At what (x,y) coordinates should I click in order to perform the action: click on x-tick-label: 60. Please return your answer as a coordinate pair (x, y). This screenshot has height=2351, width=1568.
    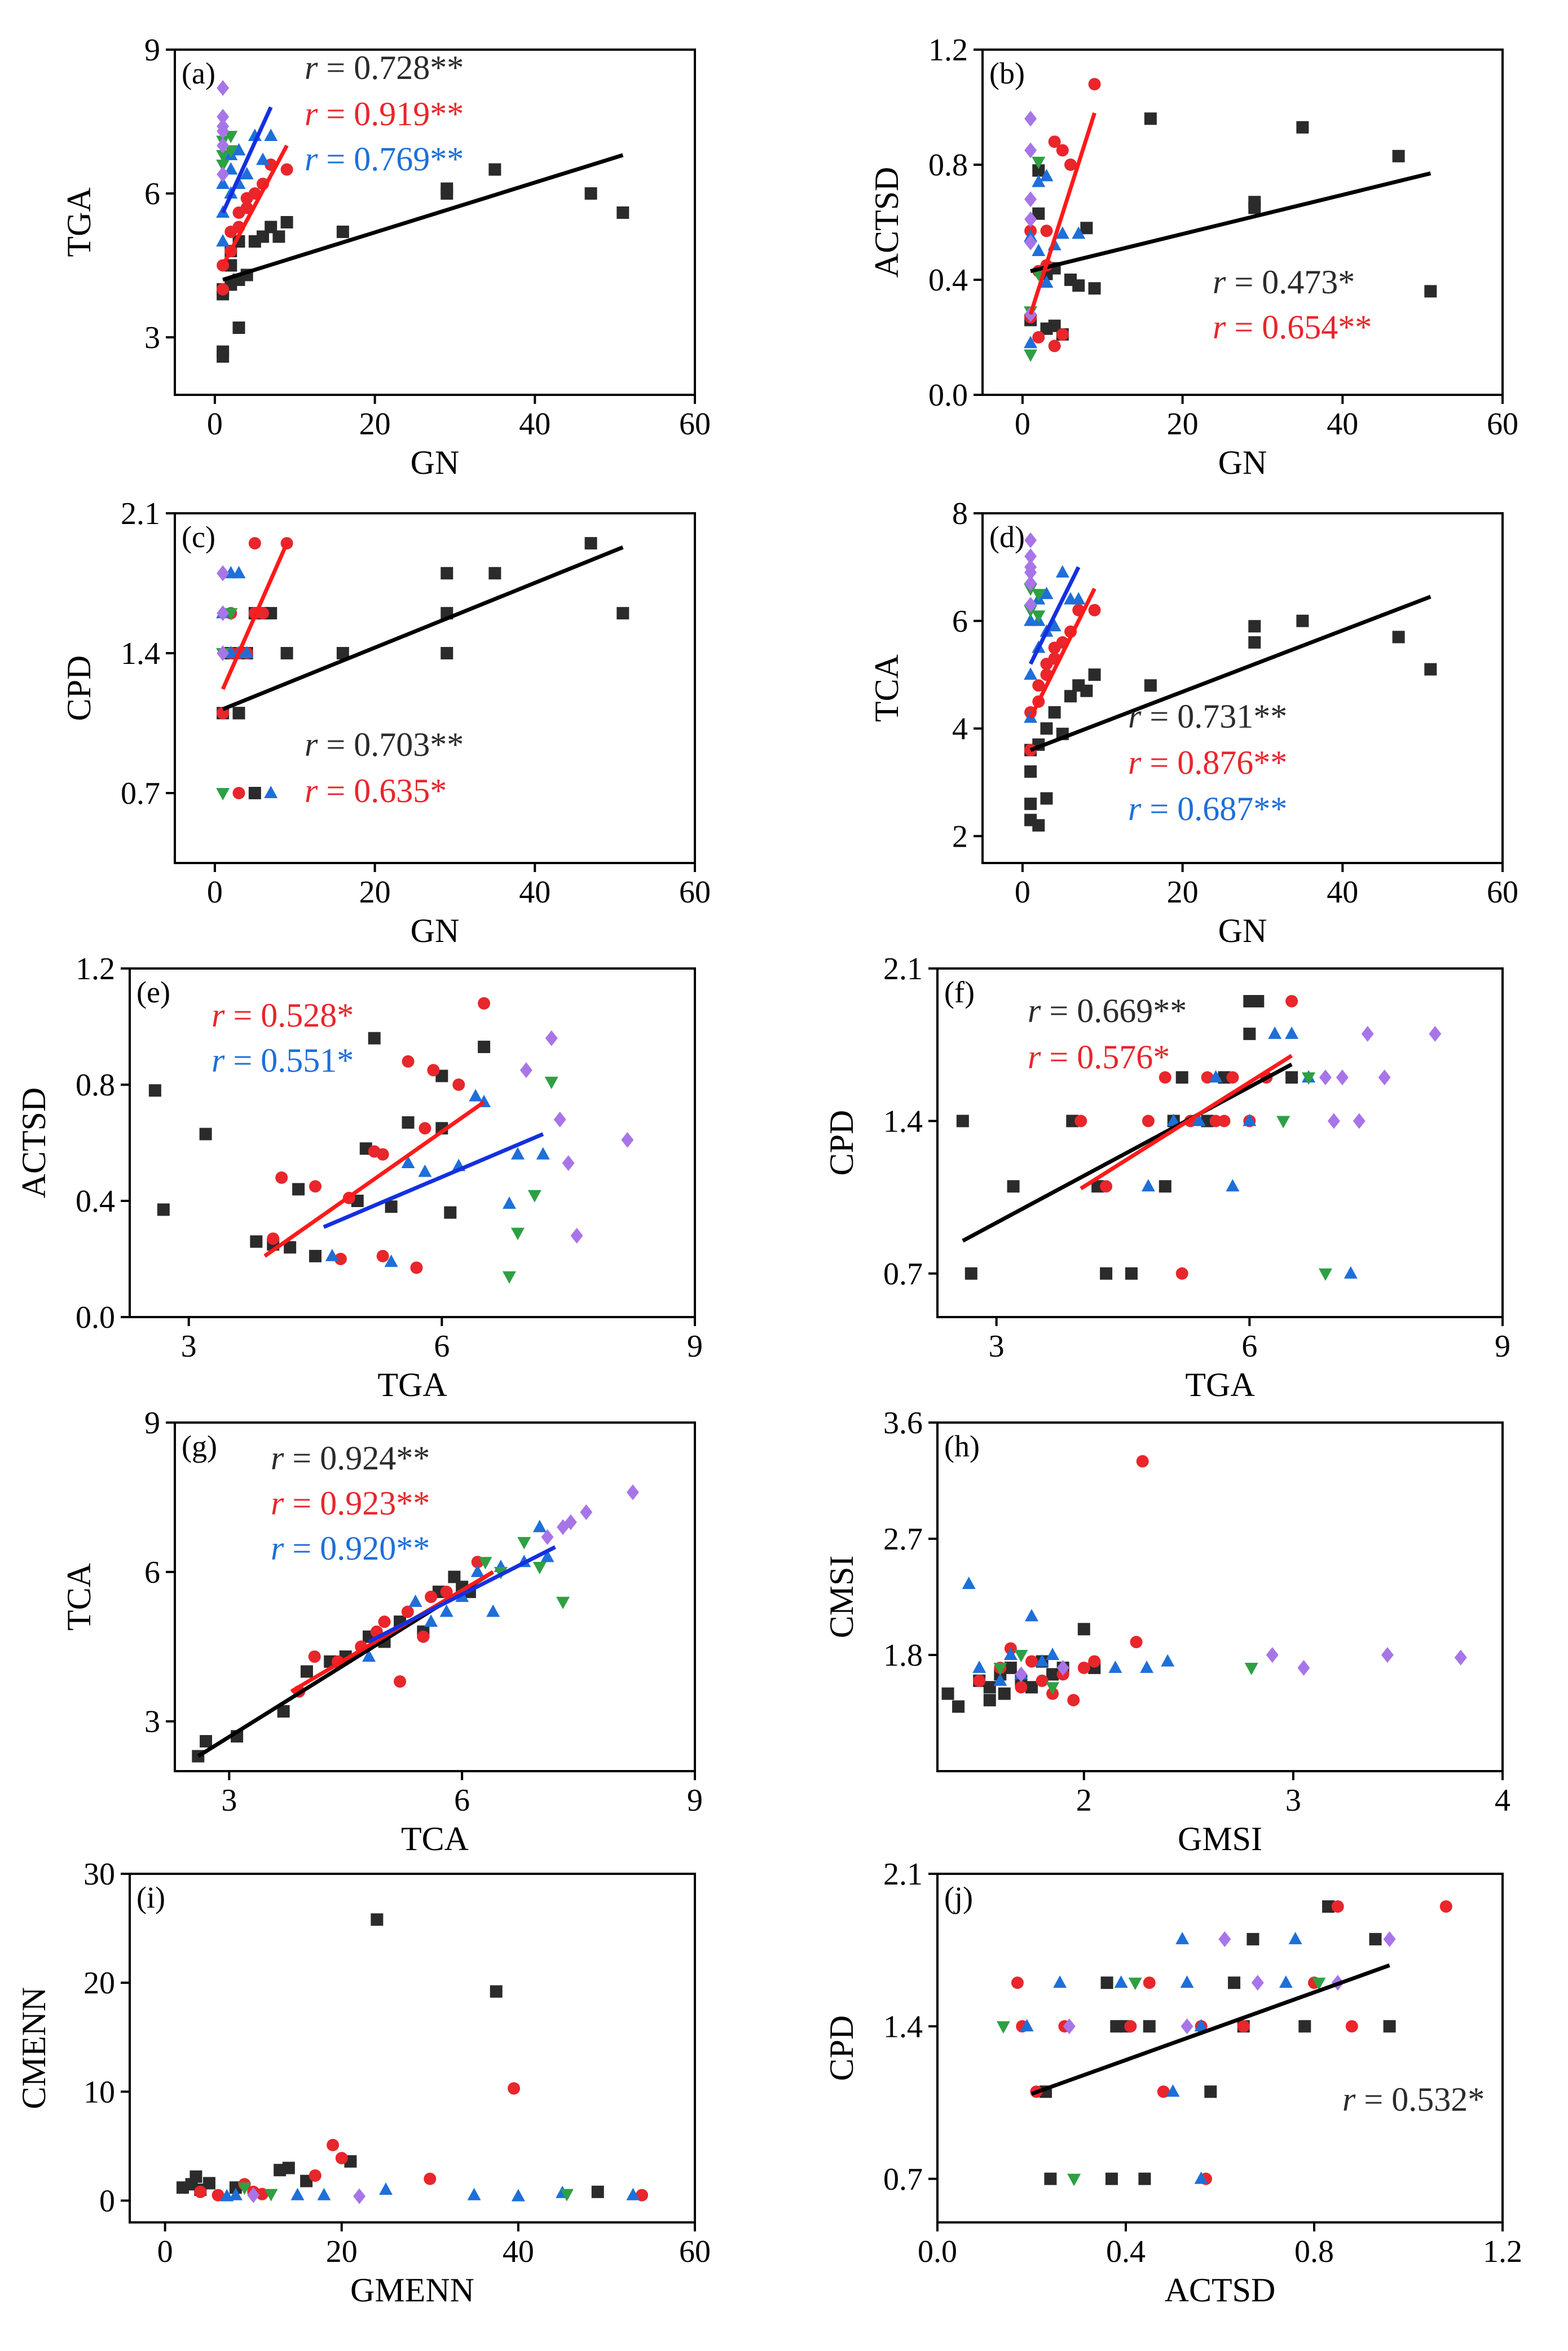
    Looking at the image, I should click on (695, 893).